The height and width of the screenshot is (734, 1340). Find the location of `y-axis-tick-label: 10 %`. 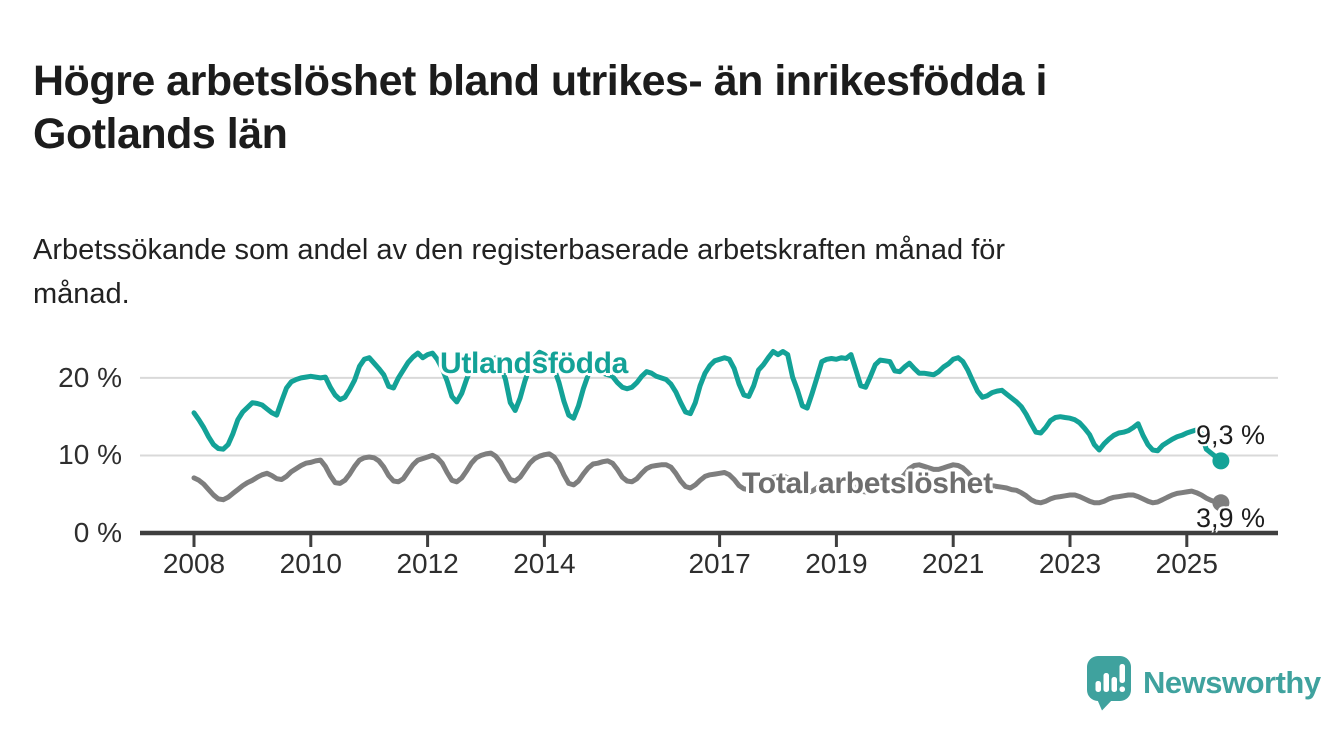

y-axis-tick-label: 10 % is located at coordinates (90, 455).